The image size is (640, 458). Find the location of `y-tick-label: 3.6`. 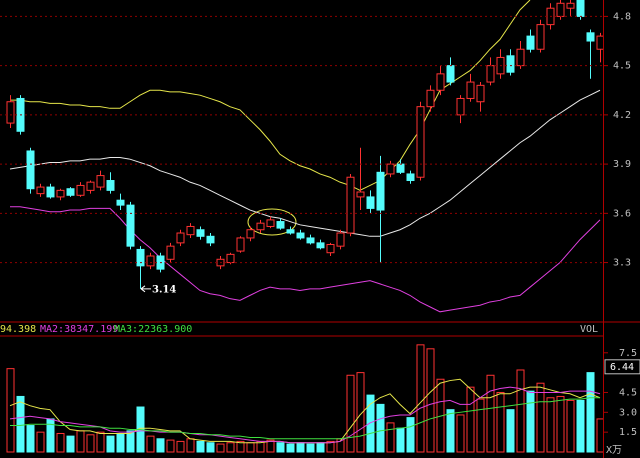

y-tick-label: 3.6 is located at coordinates (622, 213).